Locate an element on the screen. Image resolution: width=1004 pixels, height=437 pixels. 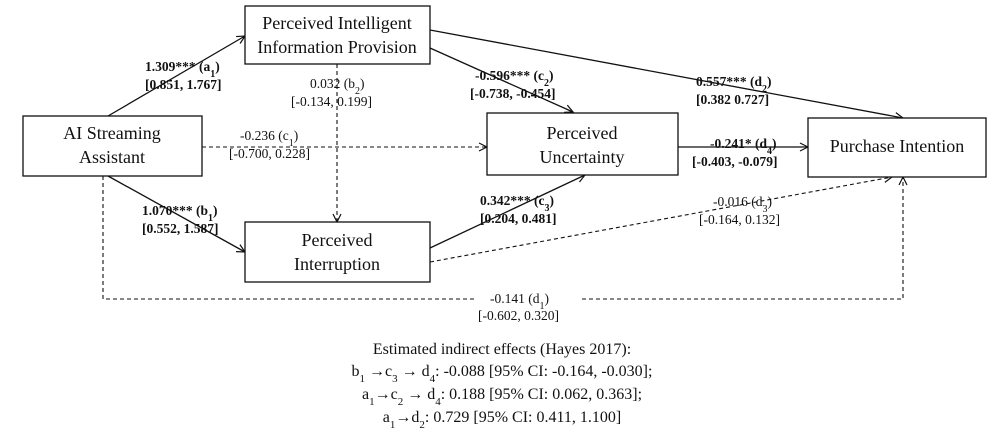
path-d2-ci: [0.382 0.727] is located at coordinates (732, 99).